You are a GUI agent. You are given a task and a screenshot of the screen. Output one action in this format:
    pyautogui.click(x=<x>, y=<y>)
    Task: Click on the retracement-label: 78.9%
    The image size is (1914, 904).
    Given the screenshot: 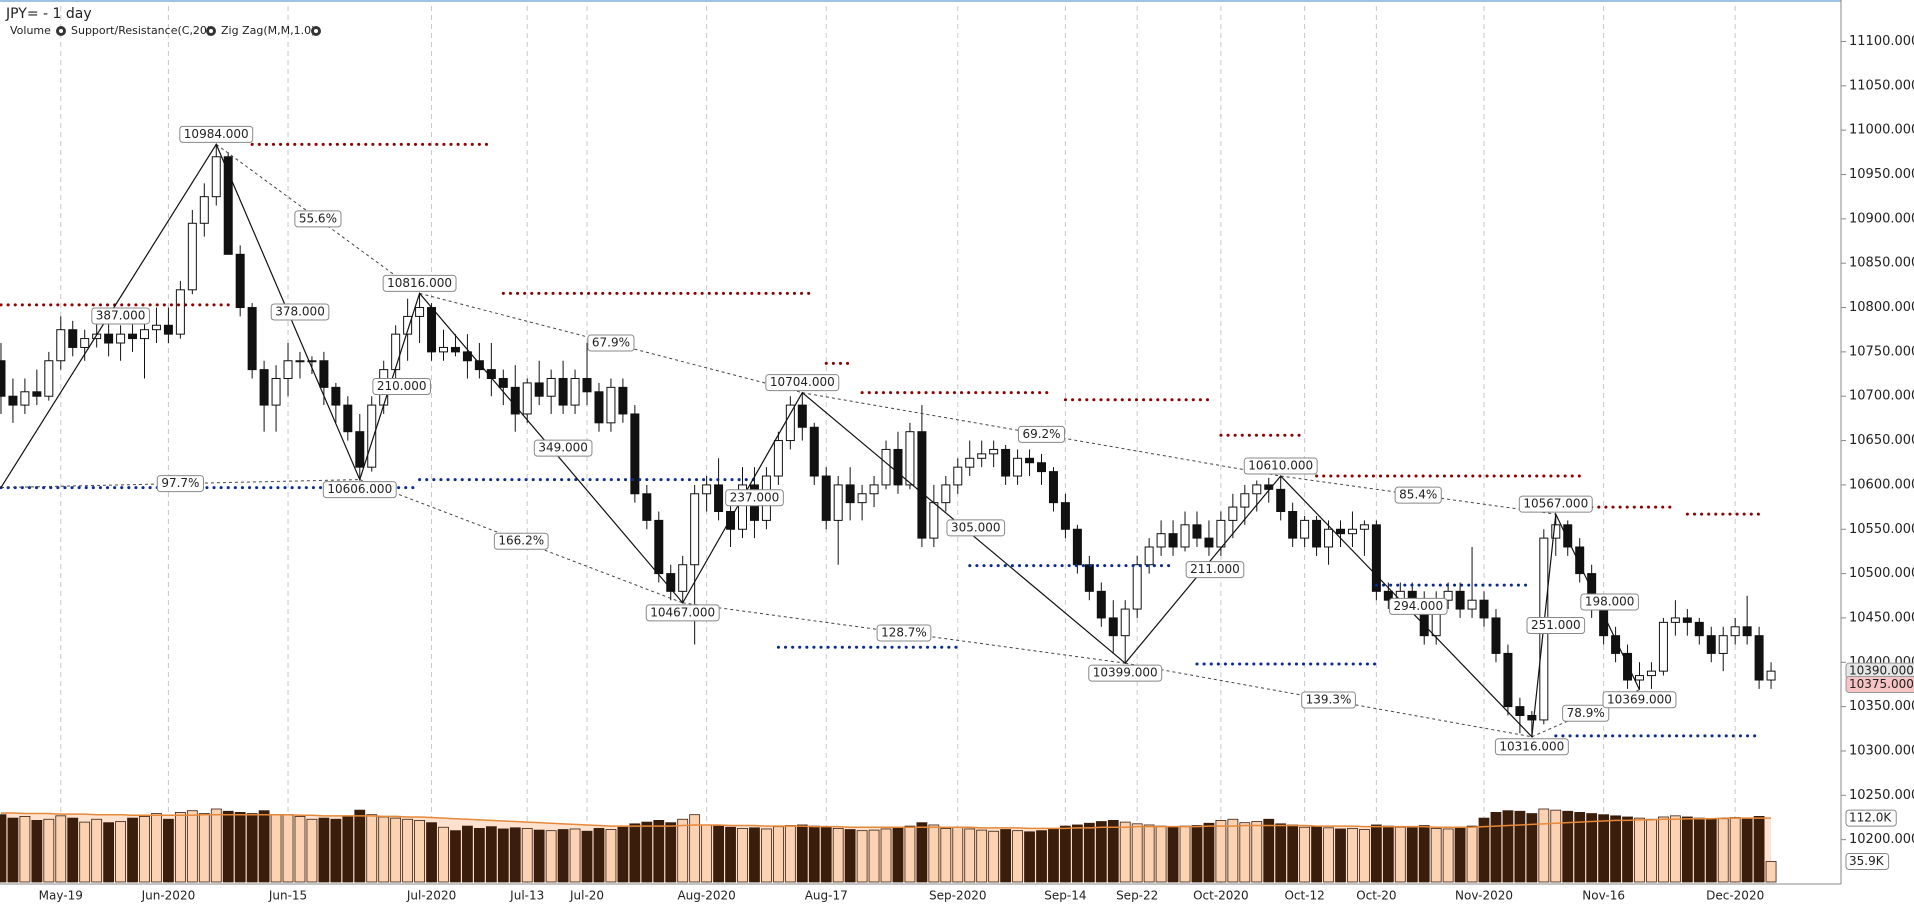 What is the action you would take?
    pyautogui.click(x=1586, y=713)
    